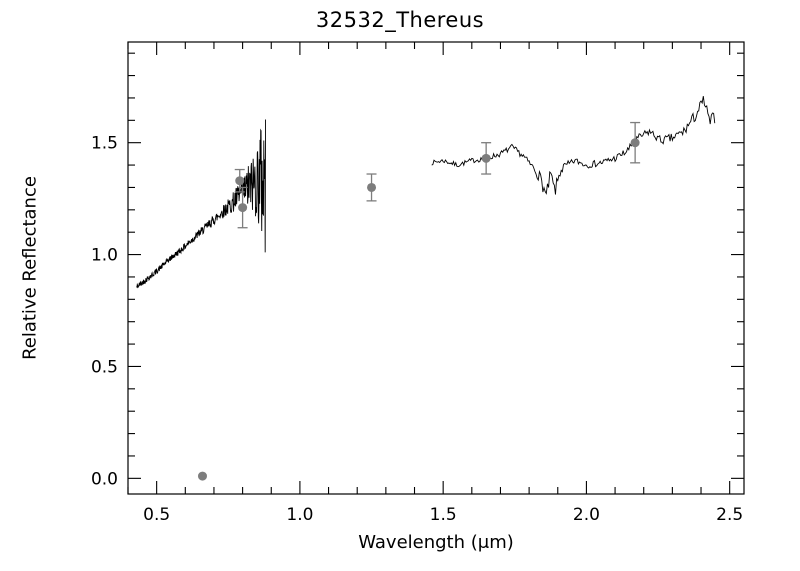 The height and width of the screenshot is (571, 800). Describe the element at coordinates (436, 542) in the screenshot. I see `x-axis-label: Wavelength (μm)` at that location.